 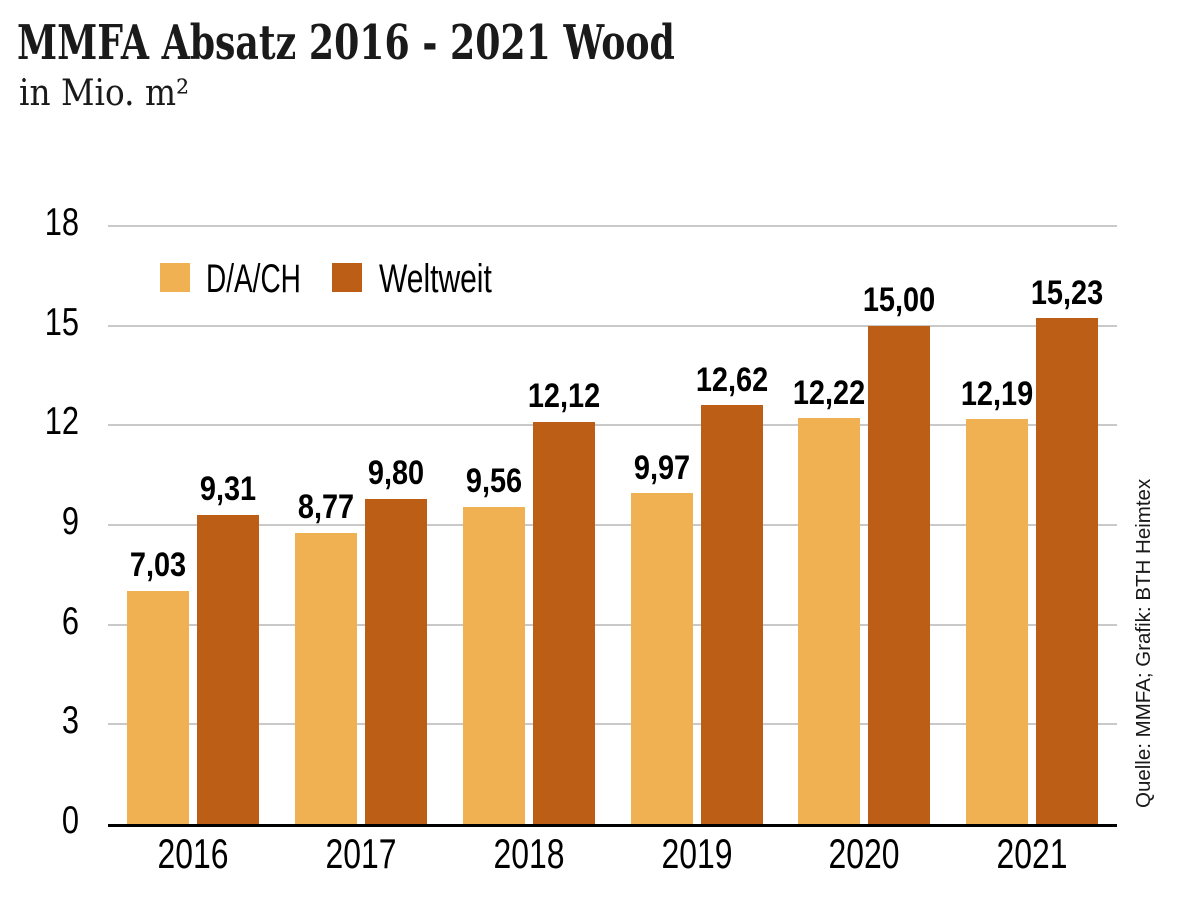 I want to click on value-label-D/A/CH-2017: 8,77, so click(x=325, y=507).